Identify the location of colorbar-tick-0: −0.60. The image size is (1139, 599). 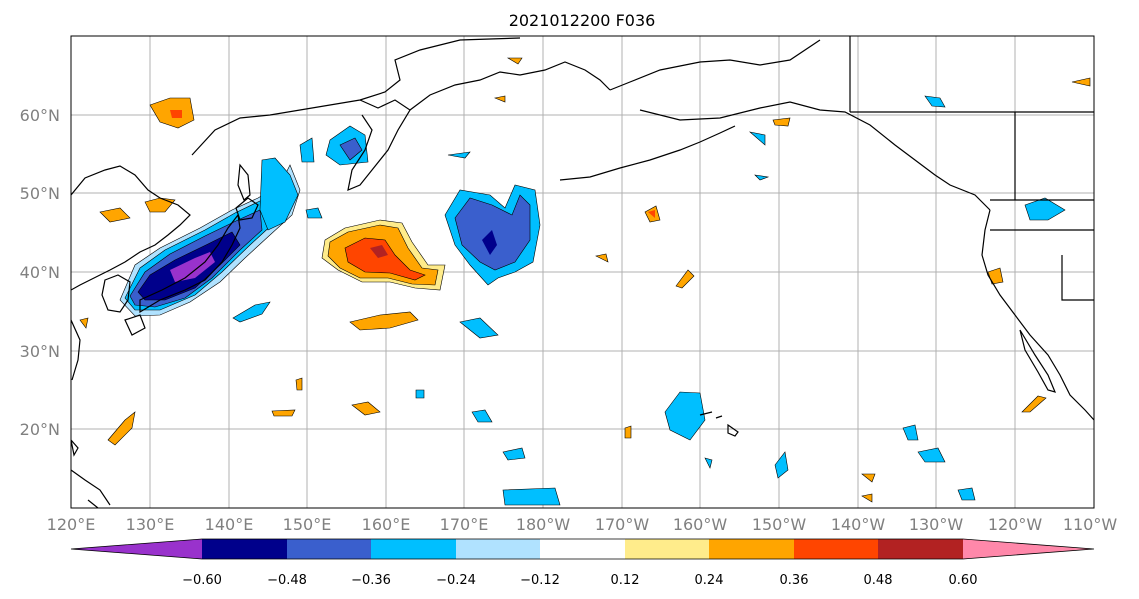
(202, 580).